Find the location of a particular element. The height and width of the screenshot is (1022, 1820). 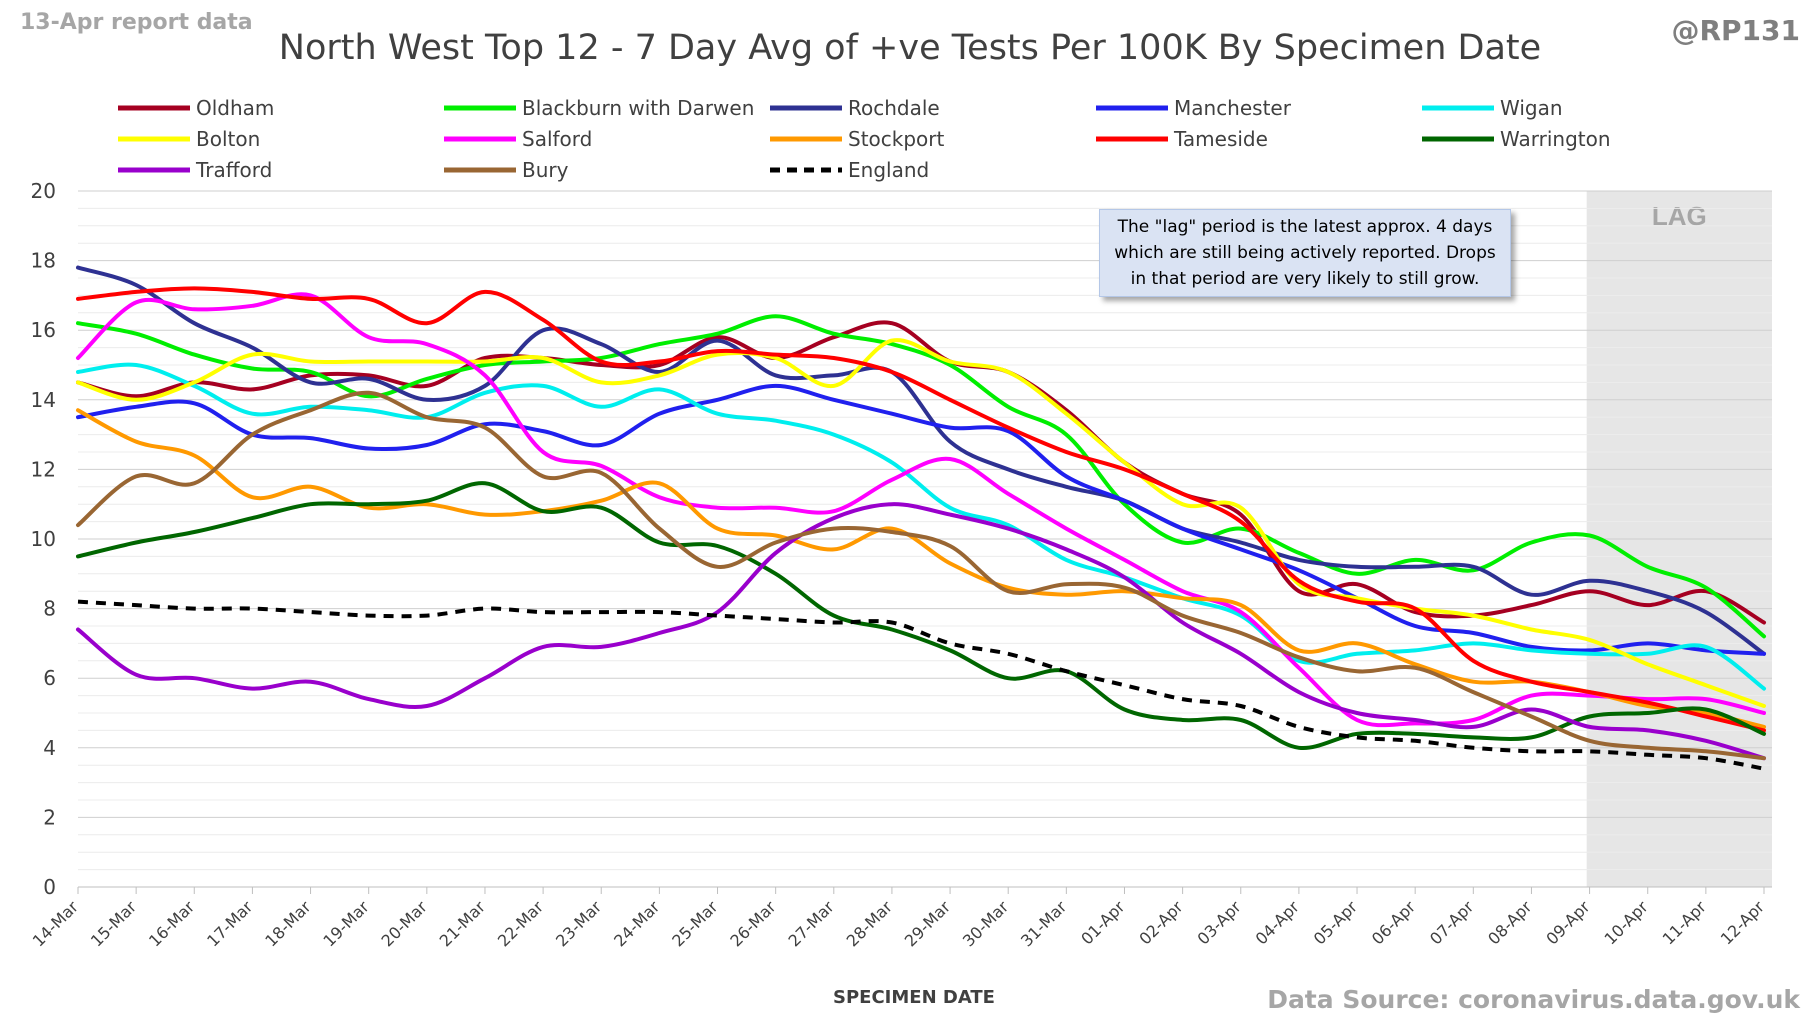

x-tick-label: 12-Apr is located at coordinates (1743, 923).